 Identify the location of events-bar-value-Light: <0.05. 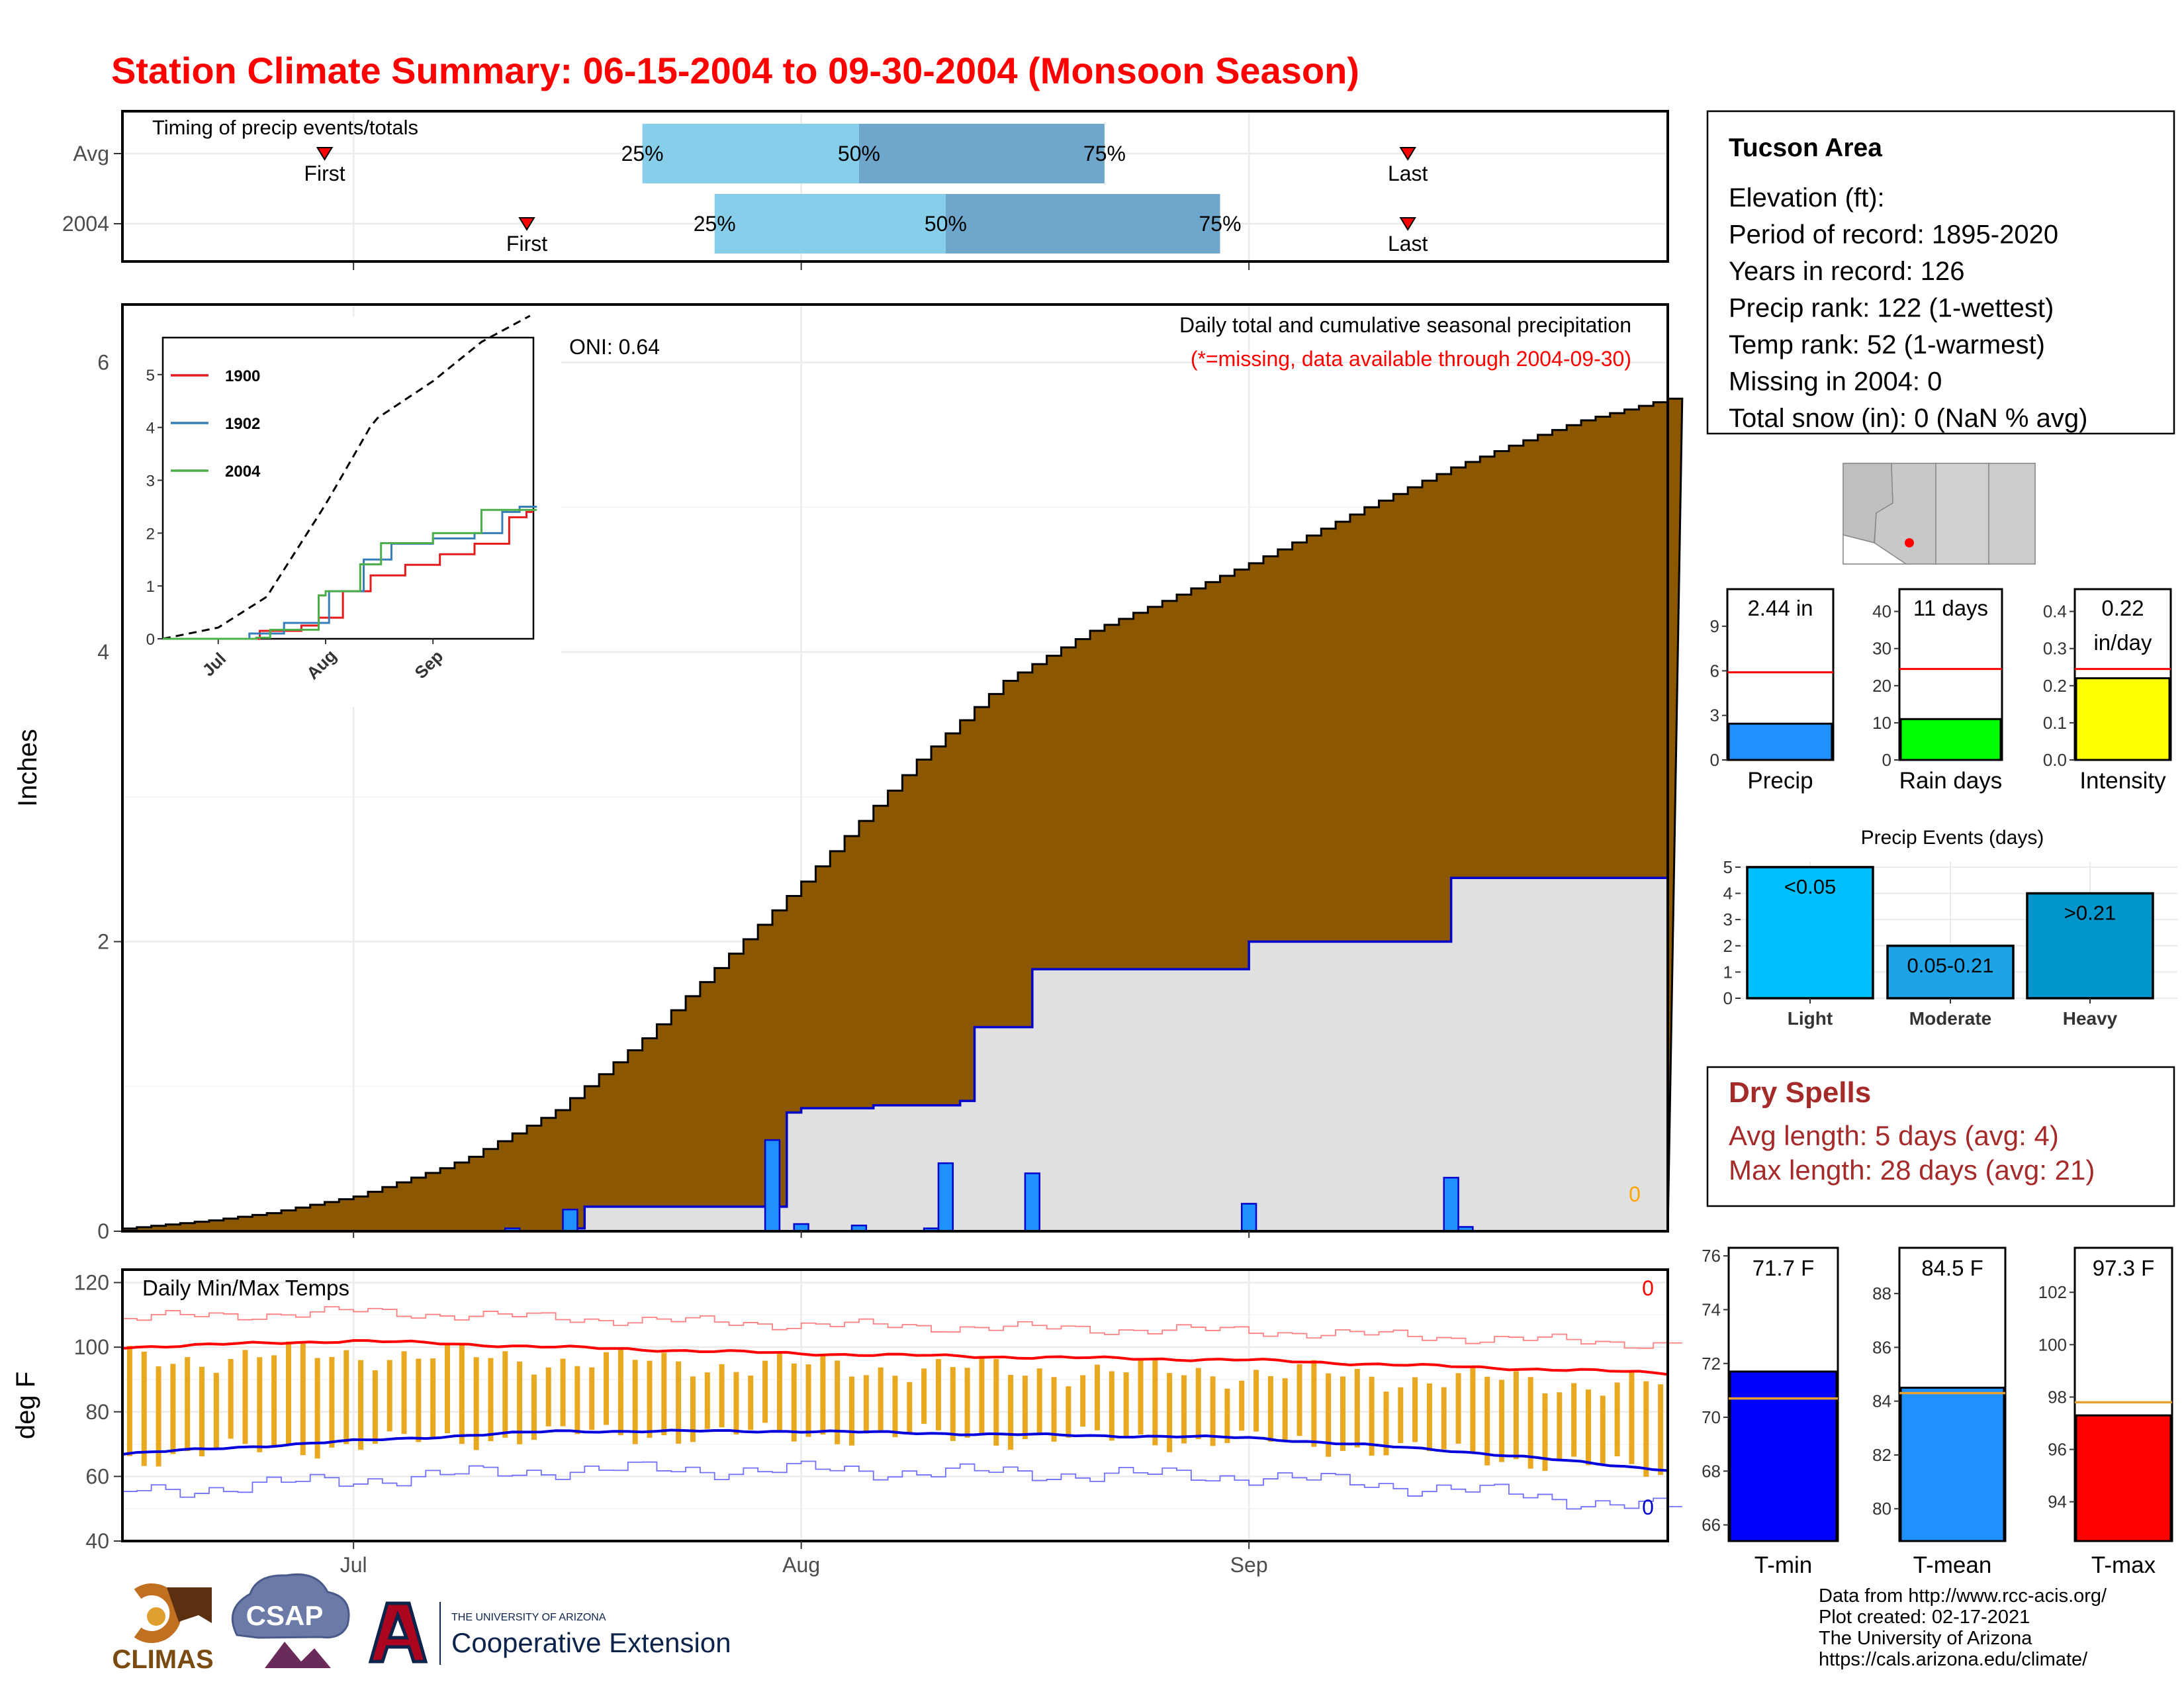
(1810, 886).